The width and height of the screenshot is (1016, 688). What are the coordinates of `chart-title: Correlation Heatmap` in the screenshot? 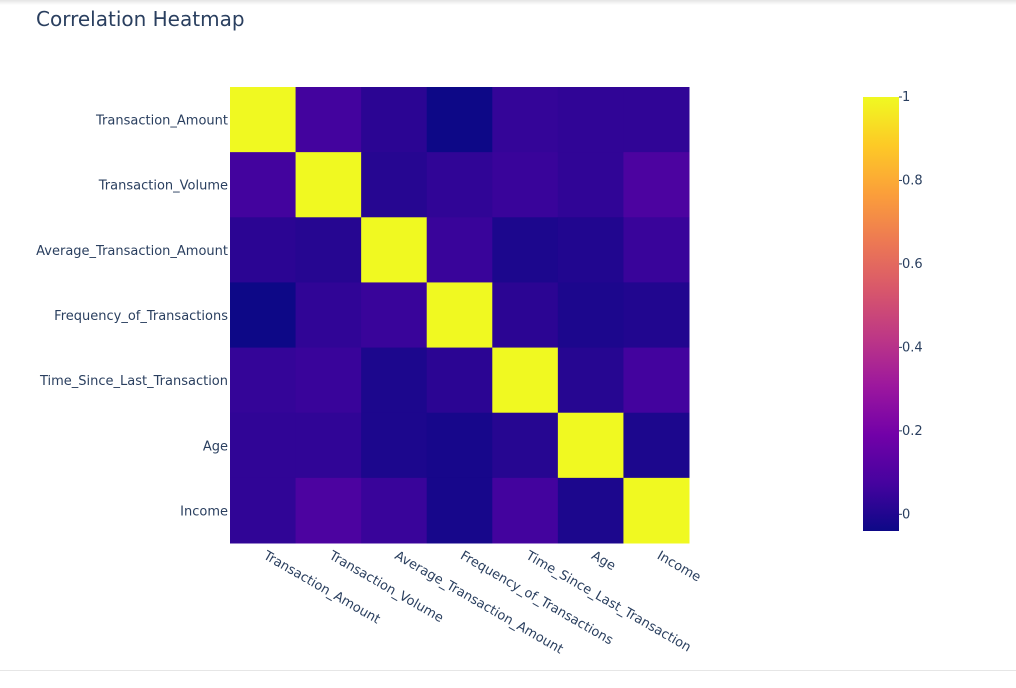 It's located at (140, 19).